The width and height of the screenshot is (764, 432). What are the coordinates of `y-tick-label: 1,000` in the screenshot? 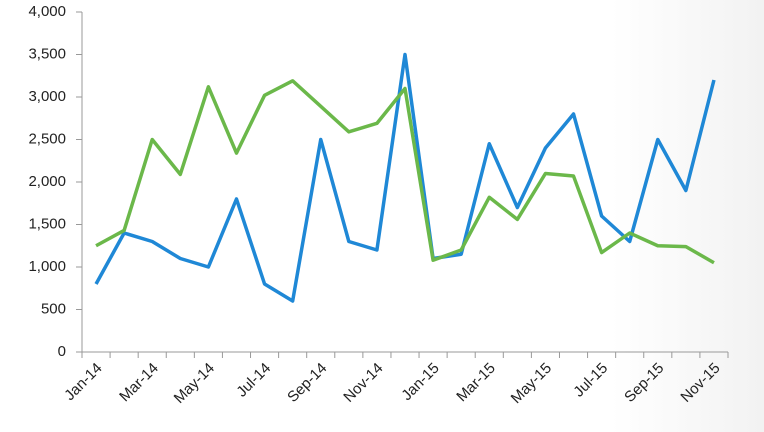 It's located at (47, 266).